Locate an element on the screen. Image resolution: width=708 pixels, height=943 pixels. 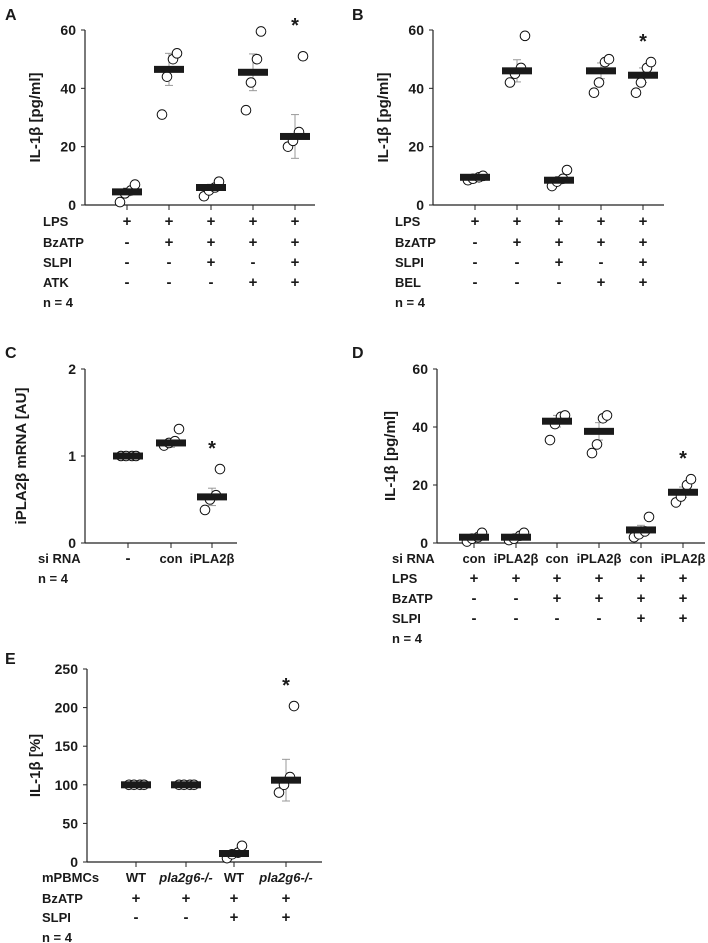
y-tick-label: 250 is located at coordinates (67, 669).